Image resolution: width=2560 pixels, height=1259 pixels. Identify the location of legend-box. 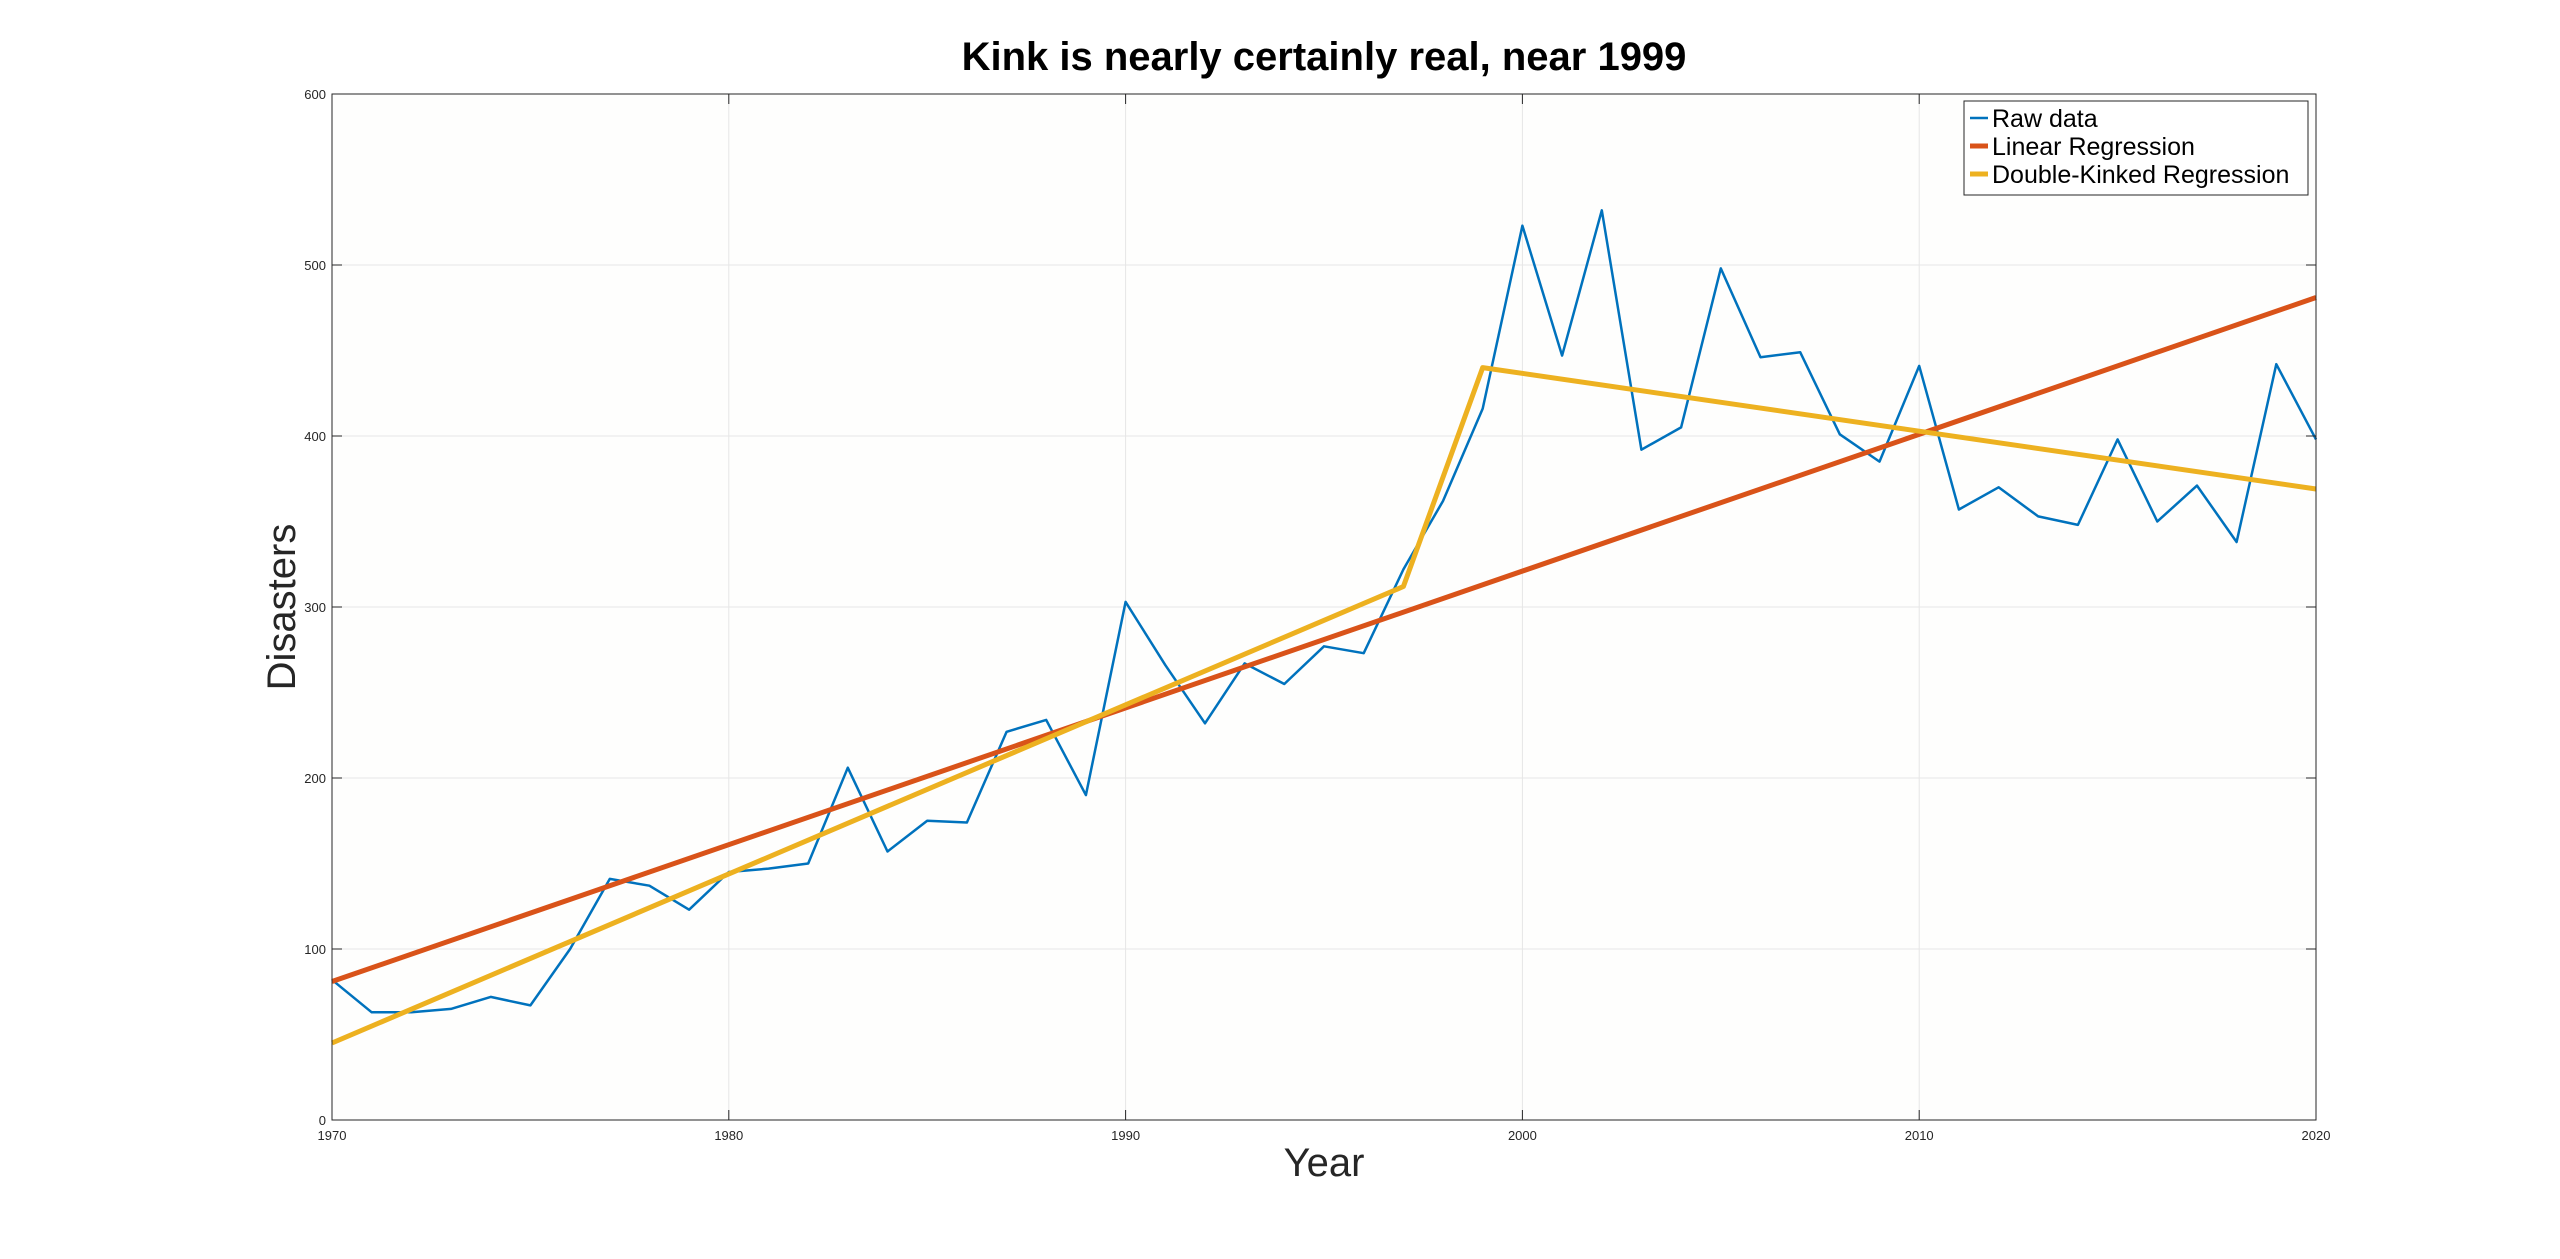
(2136, 148).